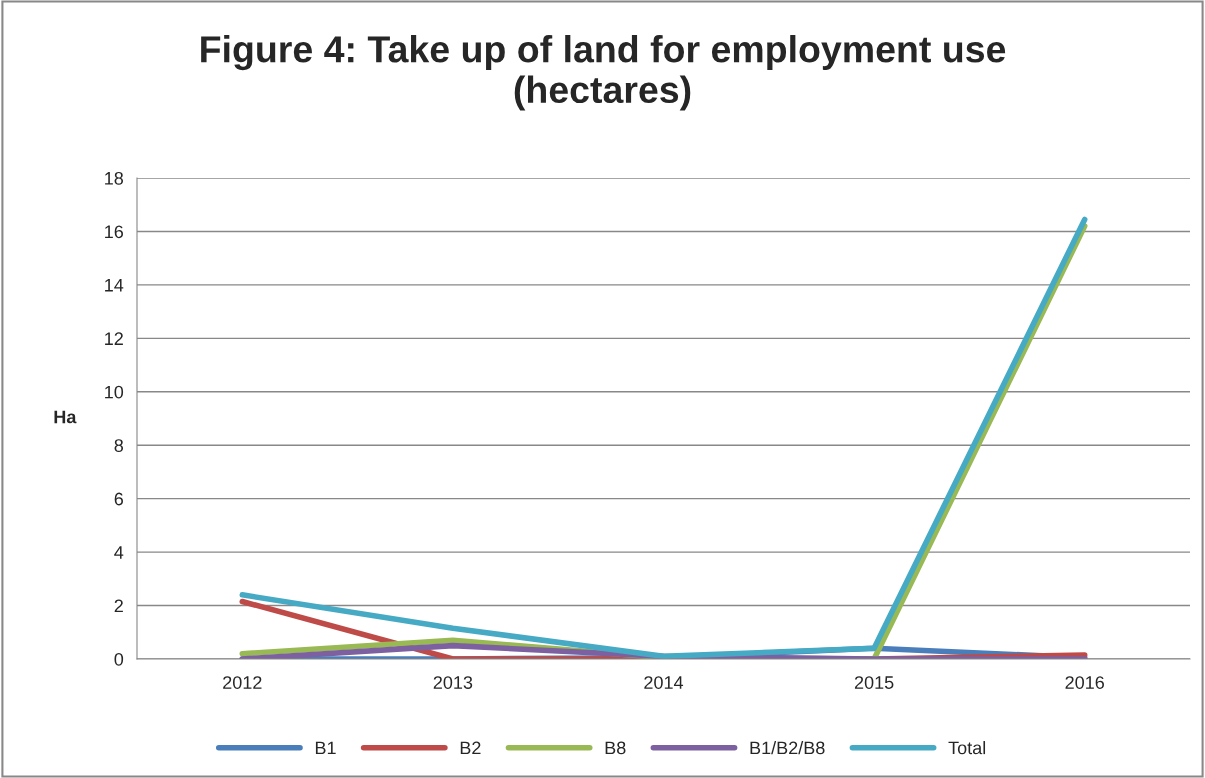 This screenshot has width=1205, height=778. What do you see at coordinates (470, 748) in the screenshot?
I see `legend-label: B2` at bounding box center [470, 748].